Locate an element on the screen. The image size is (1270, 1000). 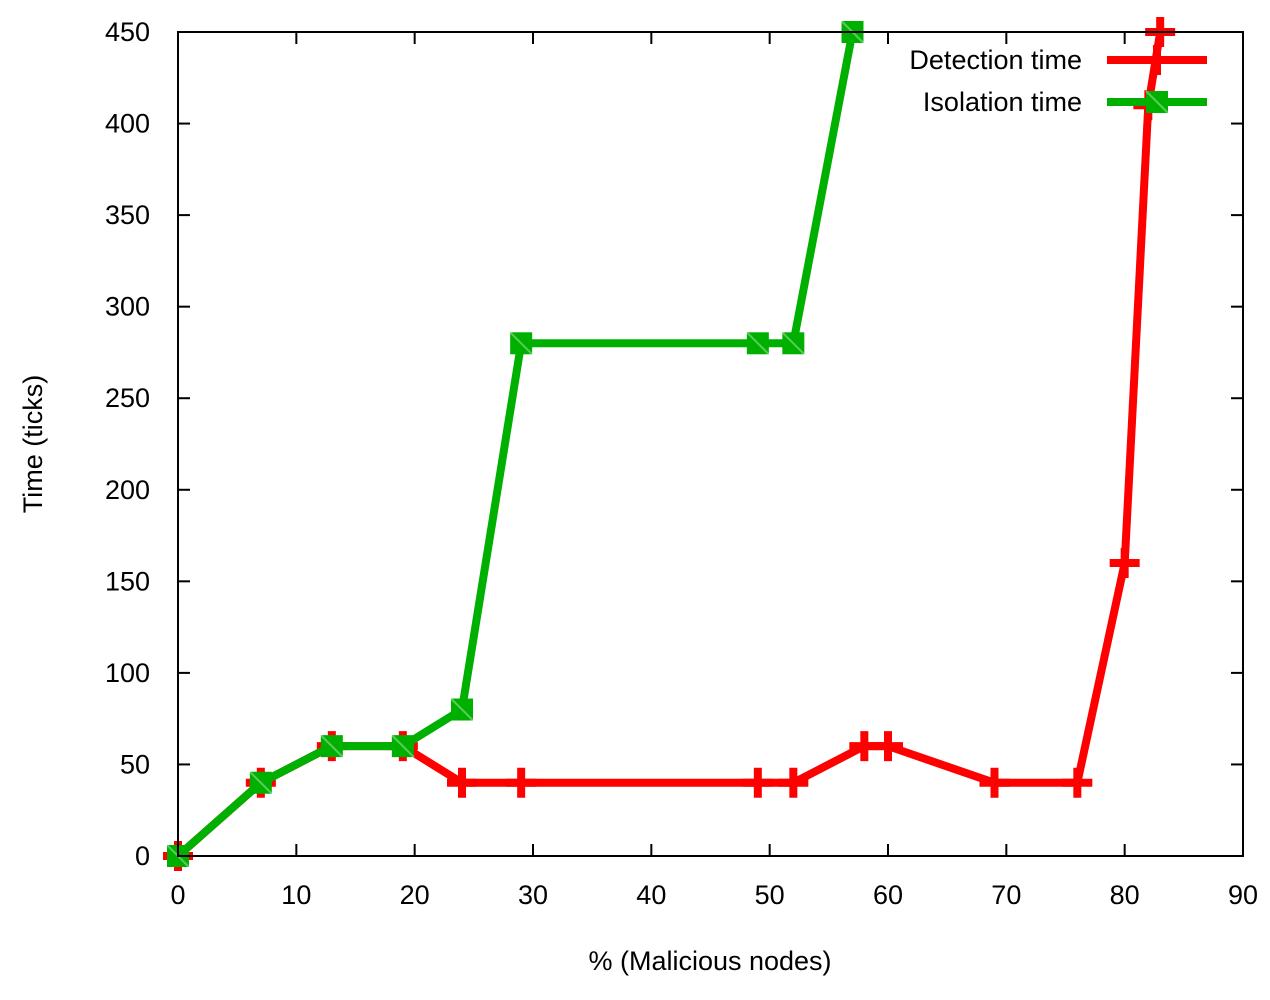
x-tick-label: 50 is located at coordinates (770, 895).